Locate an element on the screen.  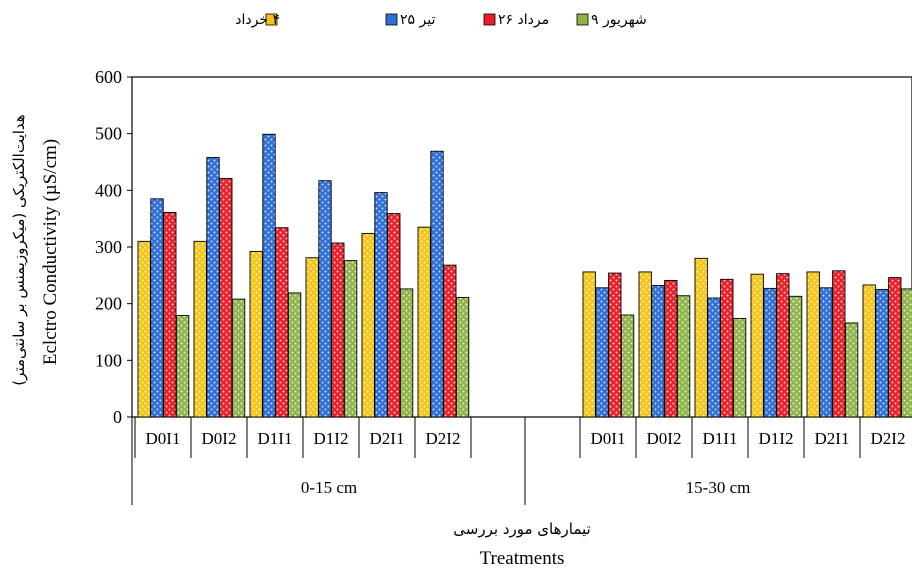
bar-15-30cm-D0I1-s3 is located at coordinates (615, 345).